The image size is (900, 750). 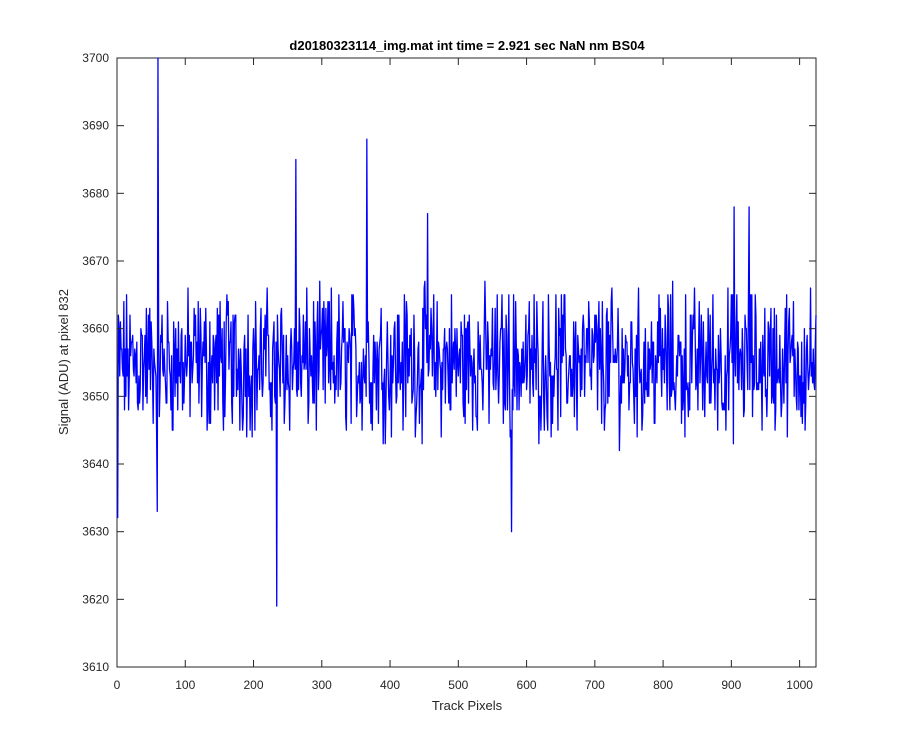 What do you see at coordinates (595, 685) in the screenshot?
I see `x-tick-label: 700` at bounding box center [595, 685].